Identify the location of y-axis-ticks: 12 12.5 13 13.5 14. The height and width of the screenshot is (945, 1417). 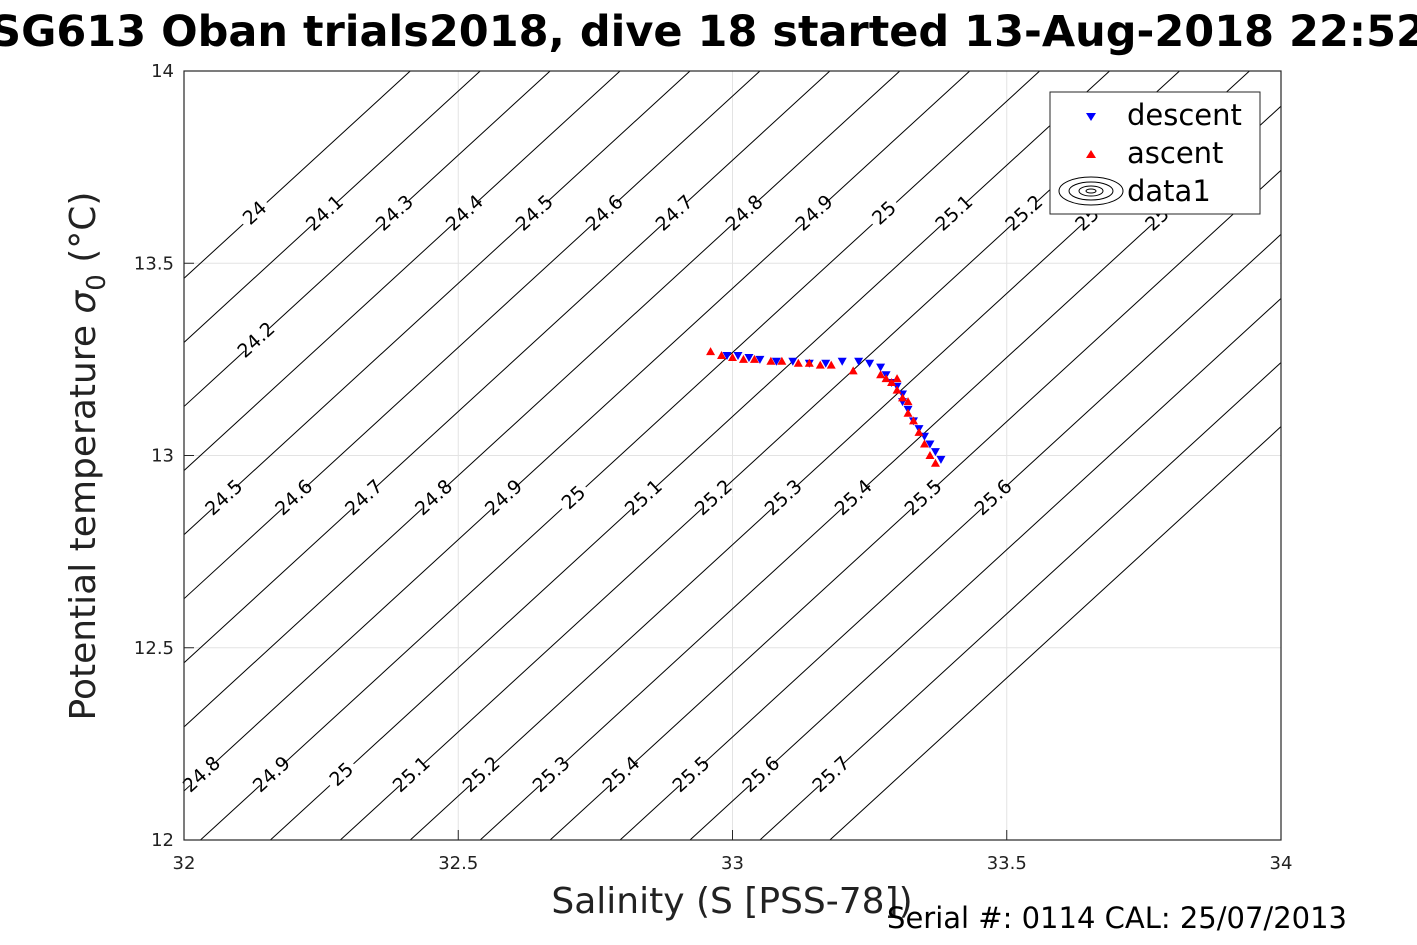
(164, 456).